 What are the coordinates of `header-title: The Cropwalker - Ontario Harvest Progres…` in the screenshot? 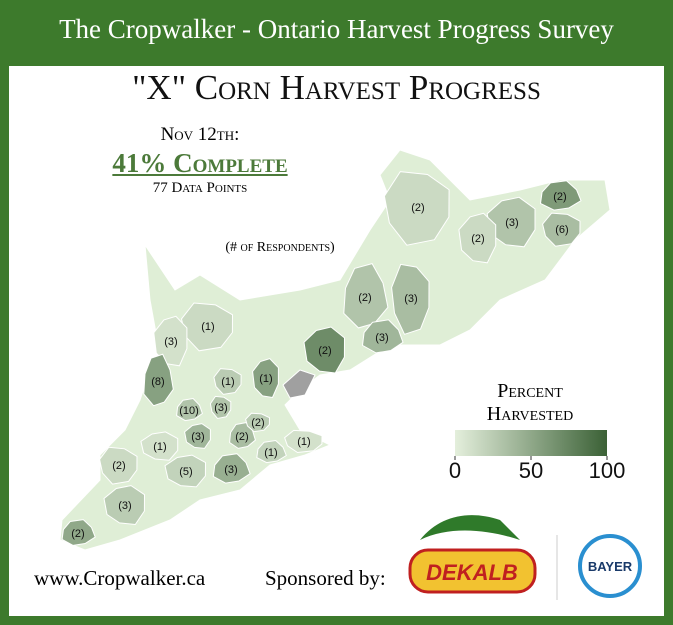 It's located at (336, 29).